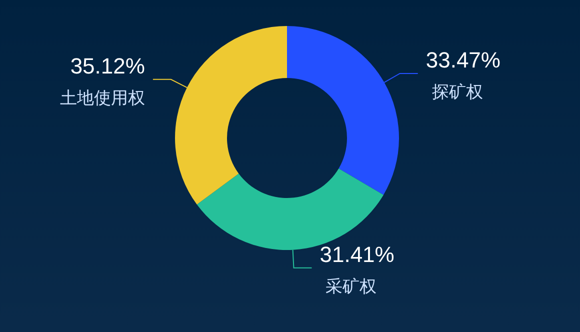 The width and height of the screenshot is (580, 332). Describe the element at coordinates (457, 92) in the screenshot. I see `slice-label: 探矿权` at that location.